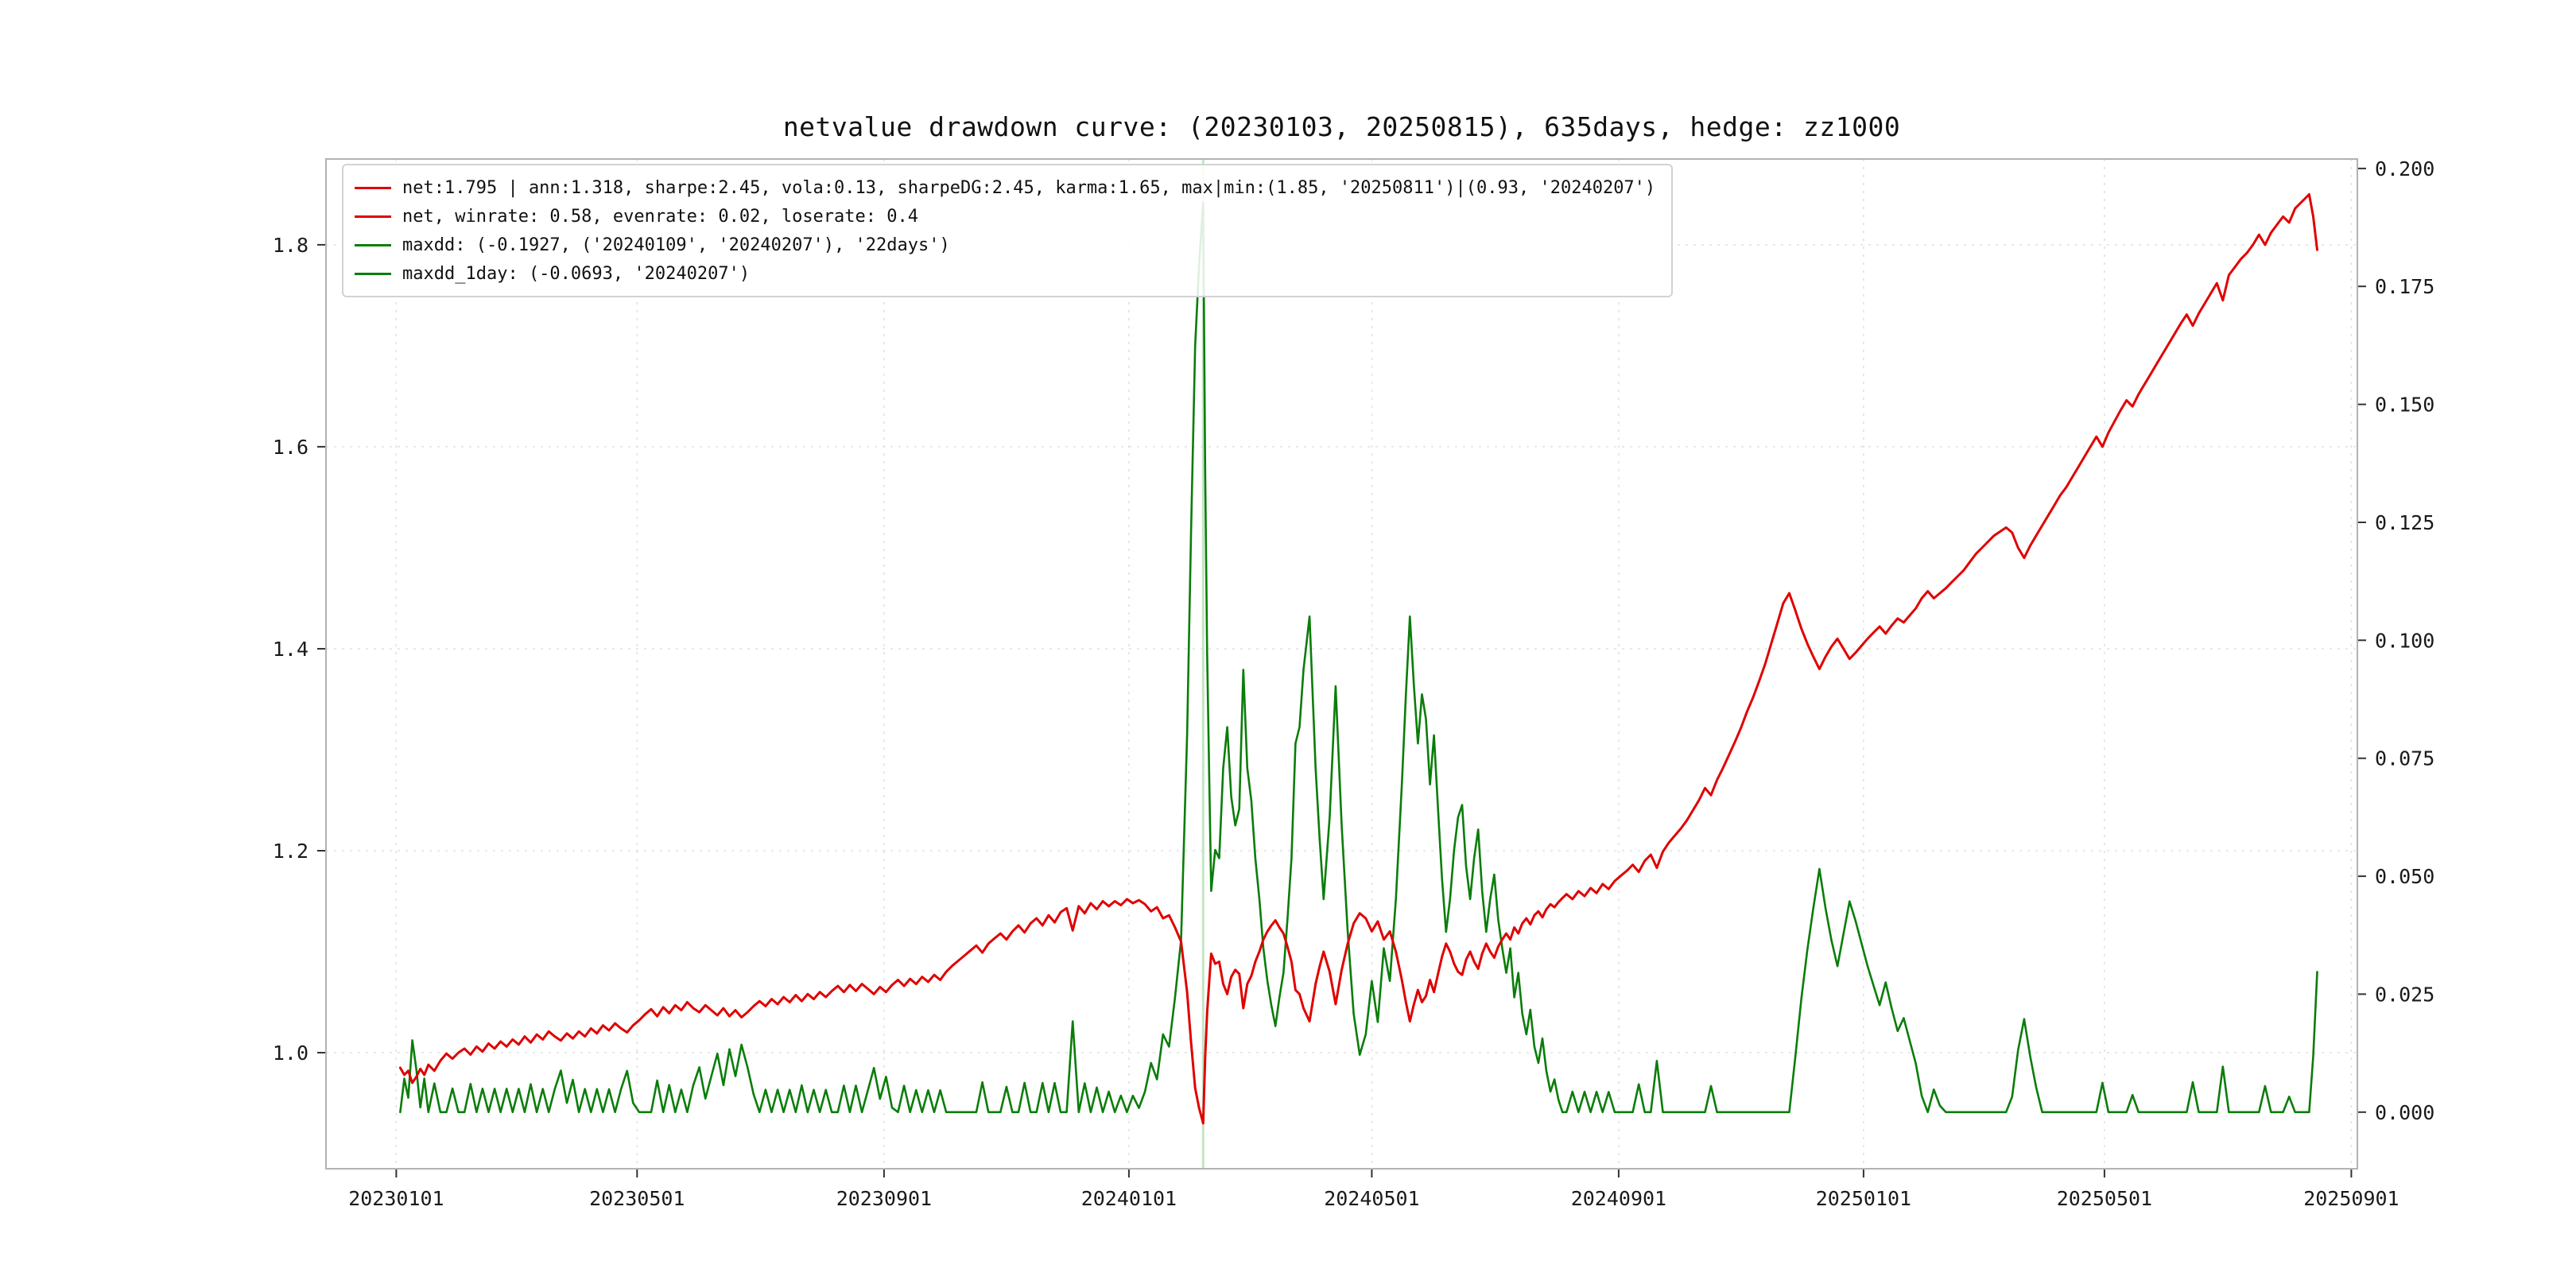 The width and height of the screenshot is (2576, 1288). What do you see at coordinates (291, 246) in the screenshot?
I see `y-left-tick-label: 1.8` at bounding box center [291, 246].